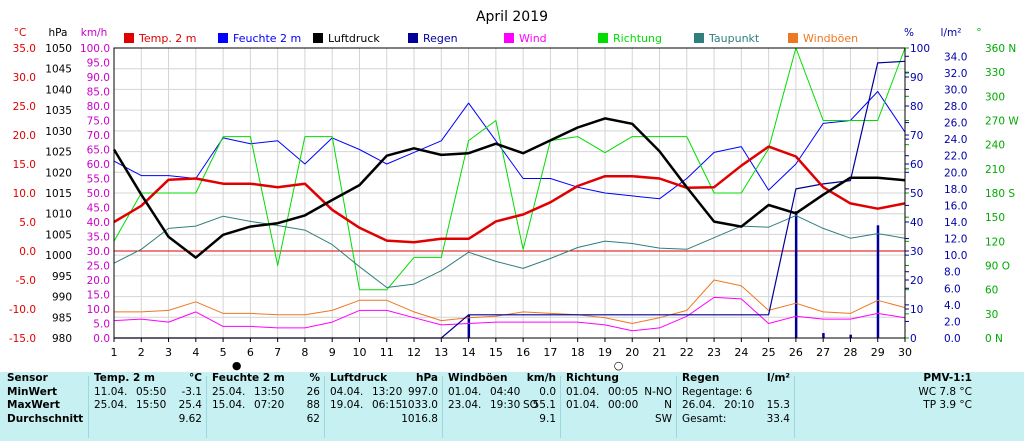 Image resolution: width=1024 pixels, height=441 pixels. I want to click on wind-axis-tick-label: 45.0, so click(98, 209).